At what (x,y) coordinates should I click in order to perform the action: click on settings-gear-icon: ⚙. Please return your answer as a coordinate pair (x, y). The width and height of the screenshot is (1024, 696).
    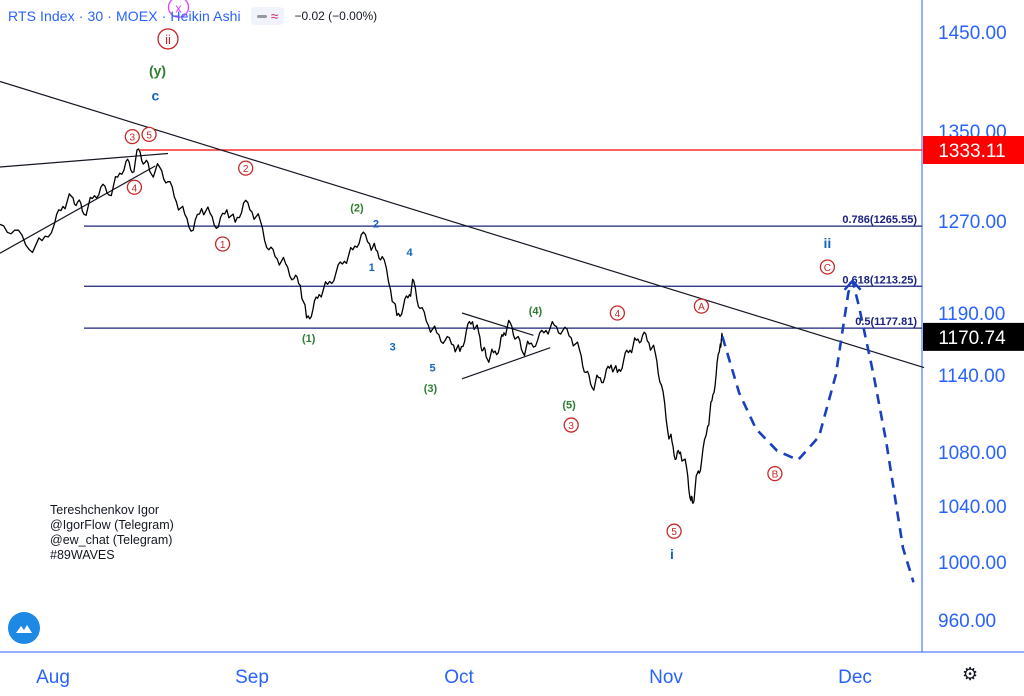
    Looking at the image, I should click on (970, 674).